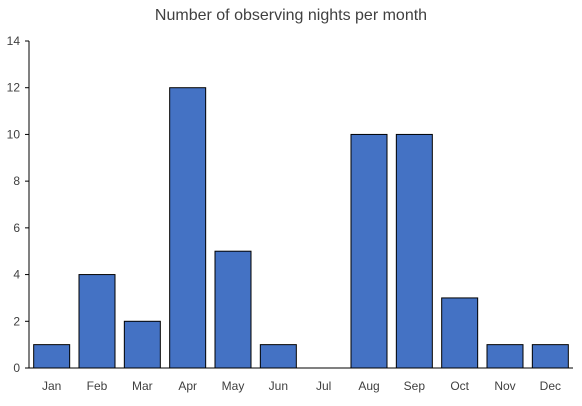 This screenshot has height=406, width=582. What do you see at coordinates (550, 386) in the screenshot?
I see `x-tick-label-dec: Dec` at bounding box center [550, 386].